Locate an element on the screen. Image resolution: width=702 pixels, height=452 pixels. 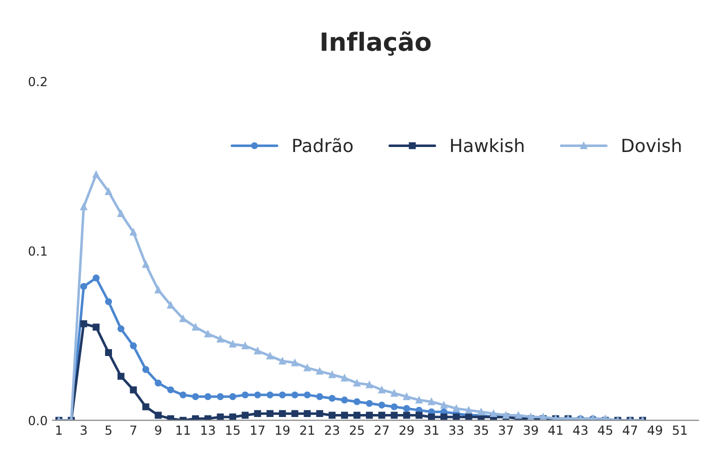
x-tick-label: 31 is located at coordinates (431, 430).